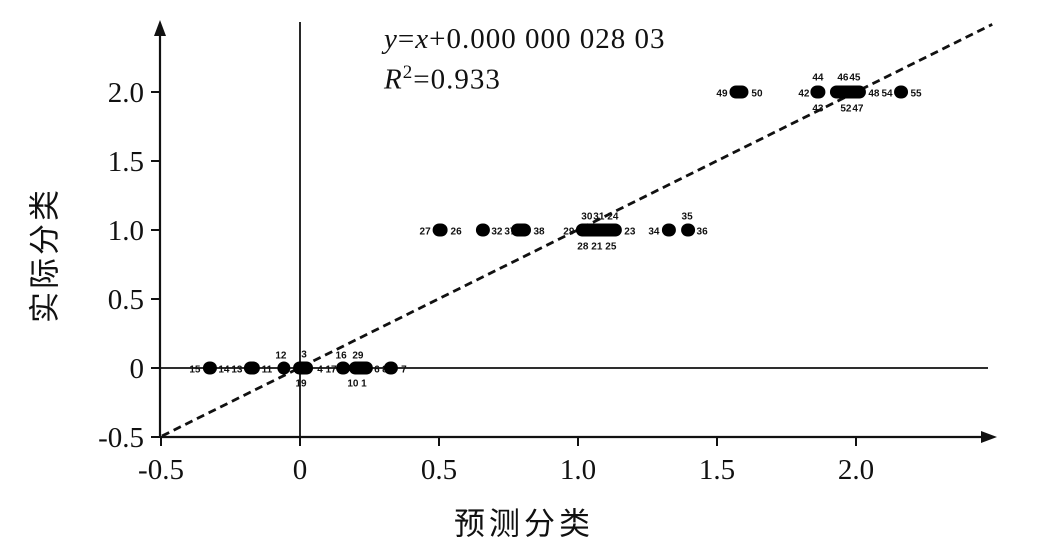 The width and height of the screenshot is (1048, 560). Describe the element at coordinates (688, 217) in the screenshot. I see `point-label: 35` at that location.